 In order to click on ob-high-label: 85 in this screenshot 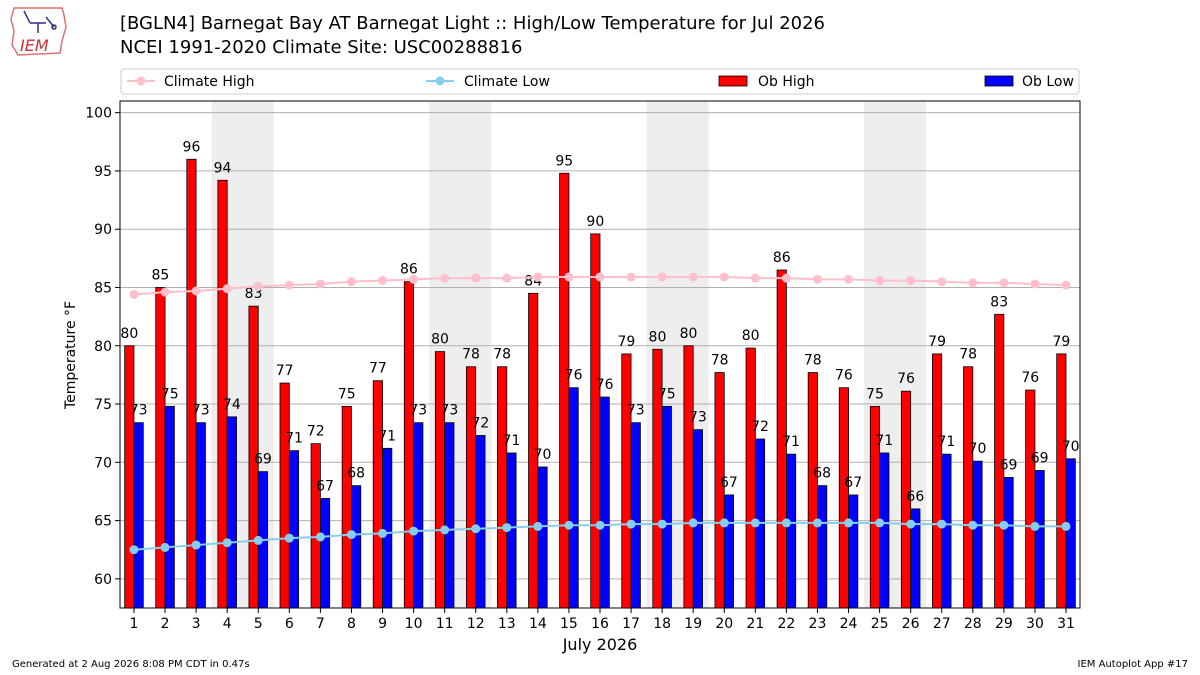, I will do `click(160, 275)`.